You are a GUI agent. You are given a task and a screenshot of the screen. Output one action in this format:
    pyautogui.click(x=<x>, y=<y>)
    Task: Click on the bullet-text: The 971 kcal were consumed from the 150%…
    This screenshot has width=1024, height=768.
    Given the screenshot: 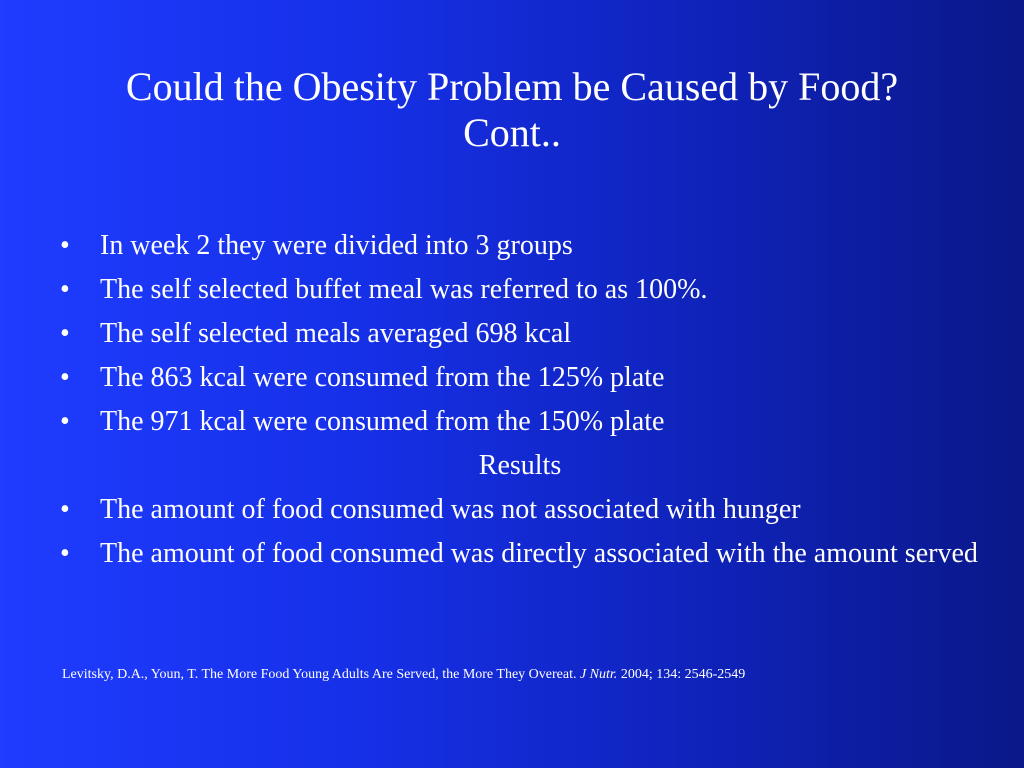 What is the action you would take?
    pyautogui.click(x=382, y=421)
    